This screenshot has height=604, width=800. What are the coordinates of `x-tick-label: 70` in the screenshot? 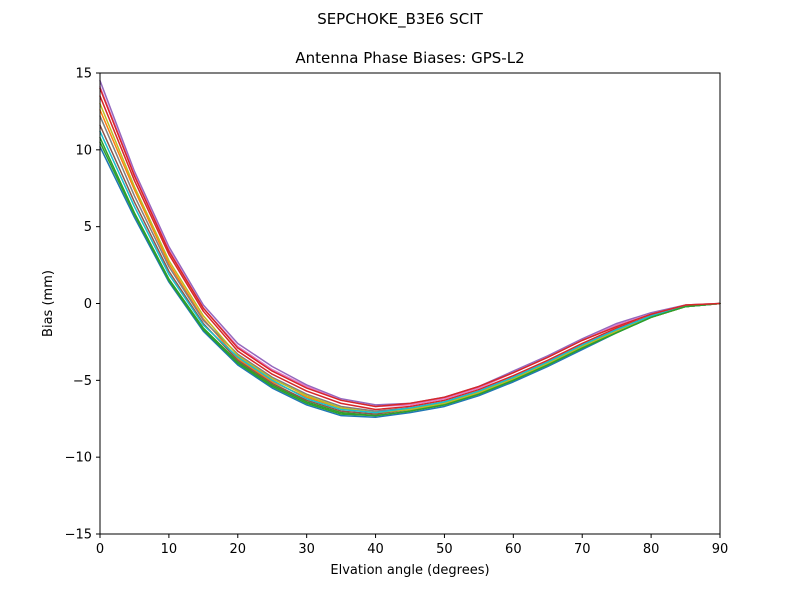 It's located at (582, 549).